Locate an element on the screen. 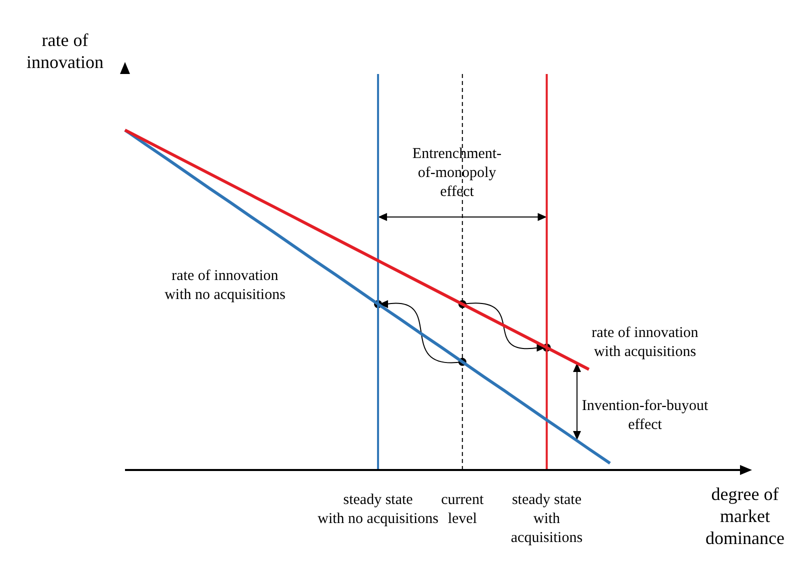 The width and height of the screenshot is (790, 562). y-axis-title: rate of innovation is located at coordinates (65, 51).